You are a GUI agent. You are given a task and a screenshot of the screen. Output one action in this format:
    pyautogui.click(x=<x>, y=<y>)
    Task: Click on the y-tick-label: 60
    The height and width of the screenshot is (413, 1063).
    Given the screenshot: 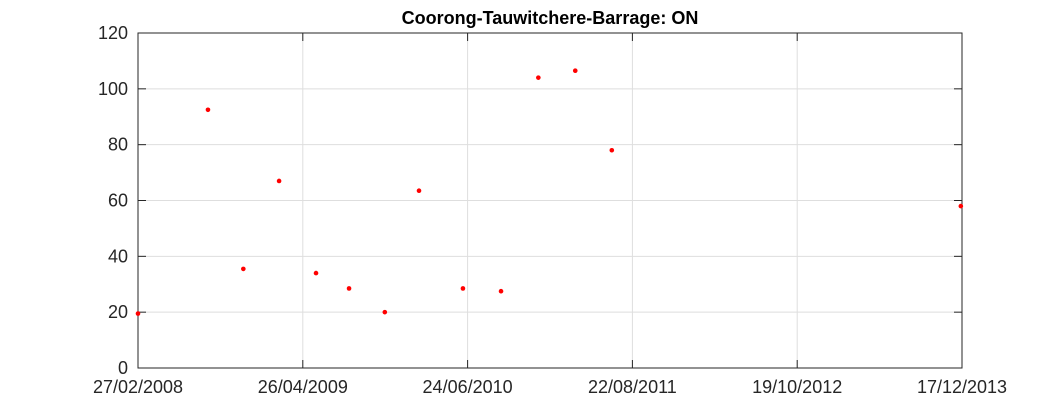 What is the action you would take?
    pyautogui.click(x=118, y=201)
    